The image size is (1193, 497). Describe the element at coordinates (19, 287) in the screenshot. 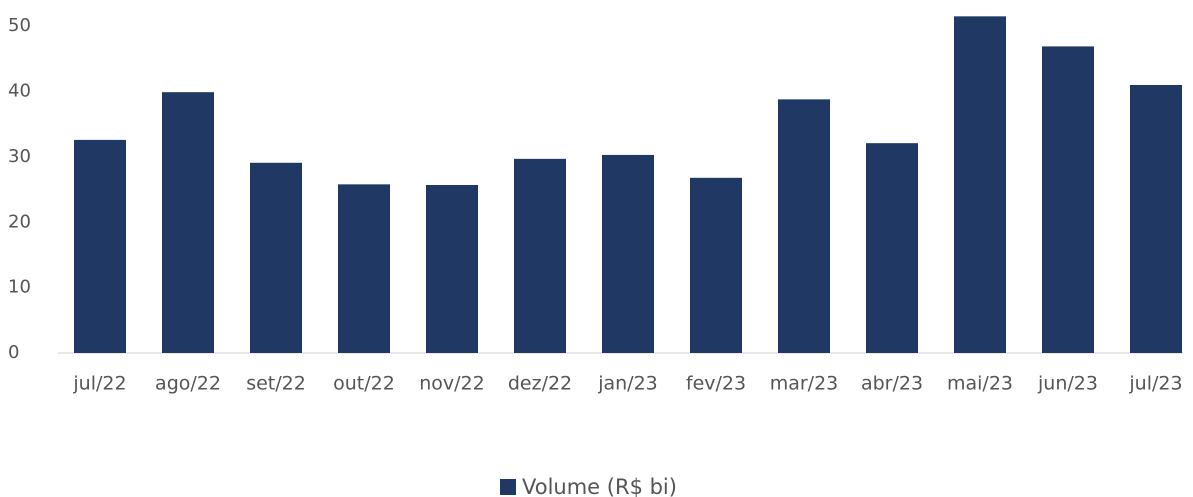

I see `y-tick-label: 10` at that location.